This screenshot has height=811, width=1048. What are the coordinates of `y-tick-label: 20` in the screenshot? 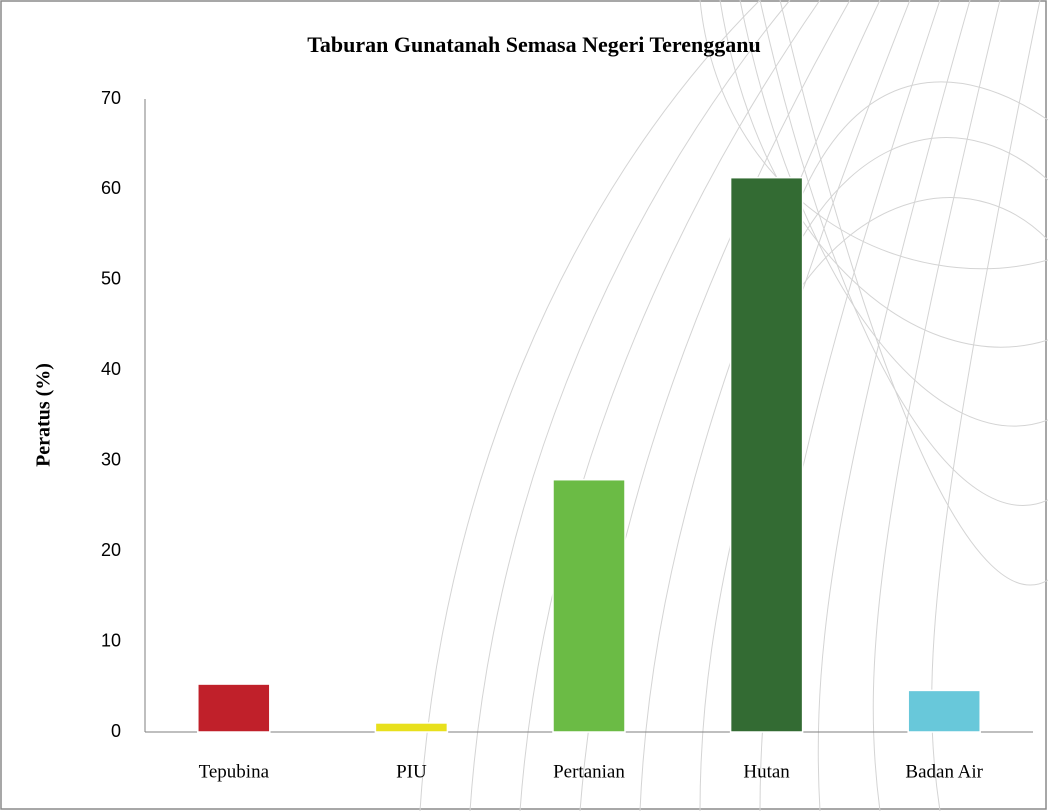 It's located at (111, 550).